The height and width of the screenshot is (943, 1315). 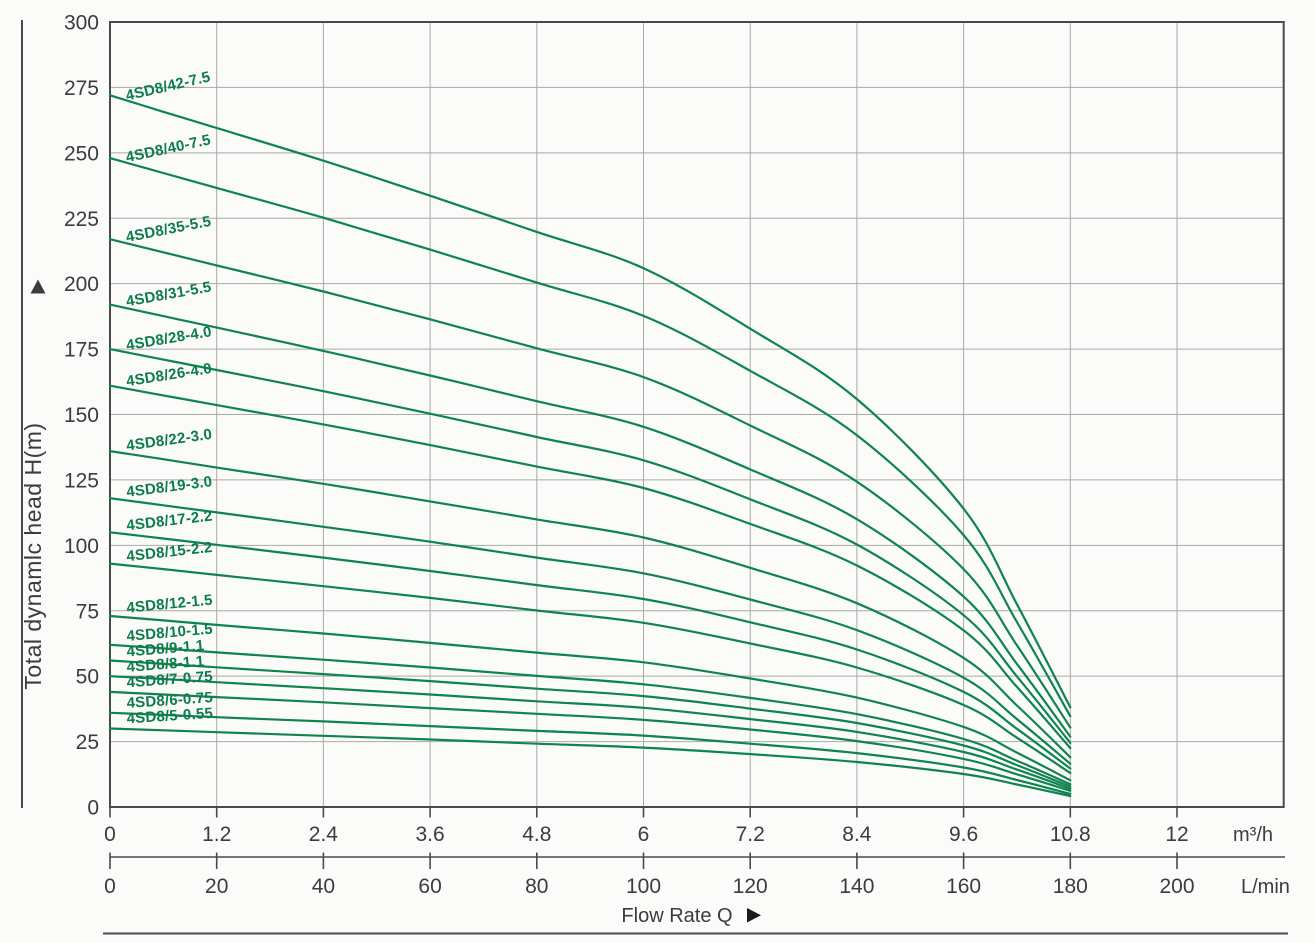 I want to click on x-axis-title: Flow Rate Q, so click(x=676, y=916).